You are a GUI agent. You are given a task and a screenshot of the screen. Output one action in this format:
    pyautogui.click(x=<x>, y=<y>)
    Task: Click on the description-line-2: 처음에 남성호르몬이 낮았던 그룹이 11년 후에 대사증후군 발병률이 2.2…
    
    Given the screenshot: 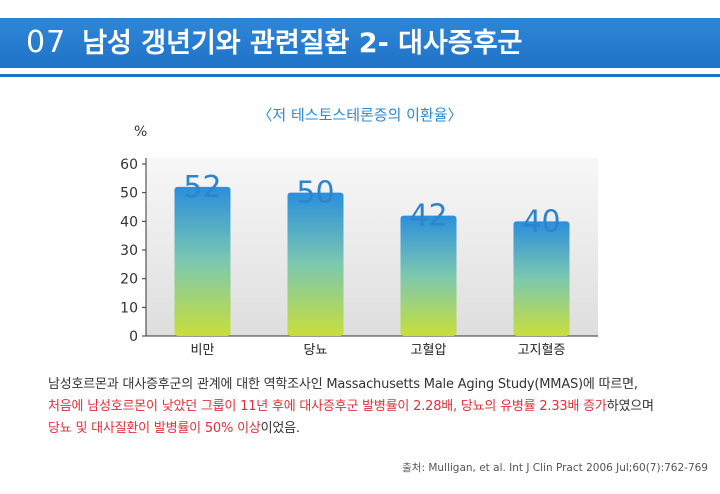 What is the action you would take?
    pyautogui.click(x=378, y=407)
    